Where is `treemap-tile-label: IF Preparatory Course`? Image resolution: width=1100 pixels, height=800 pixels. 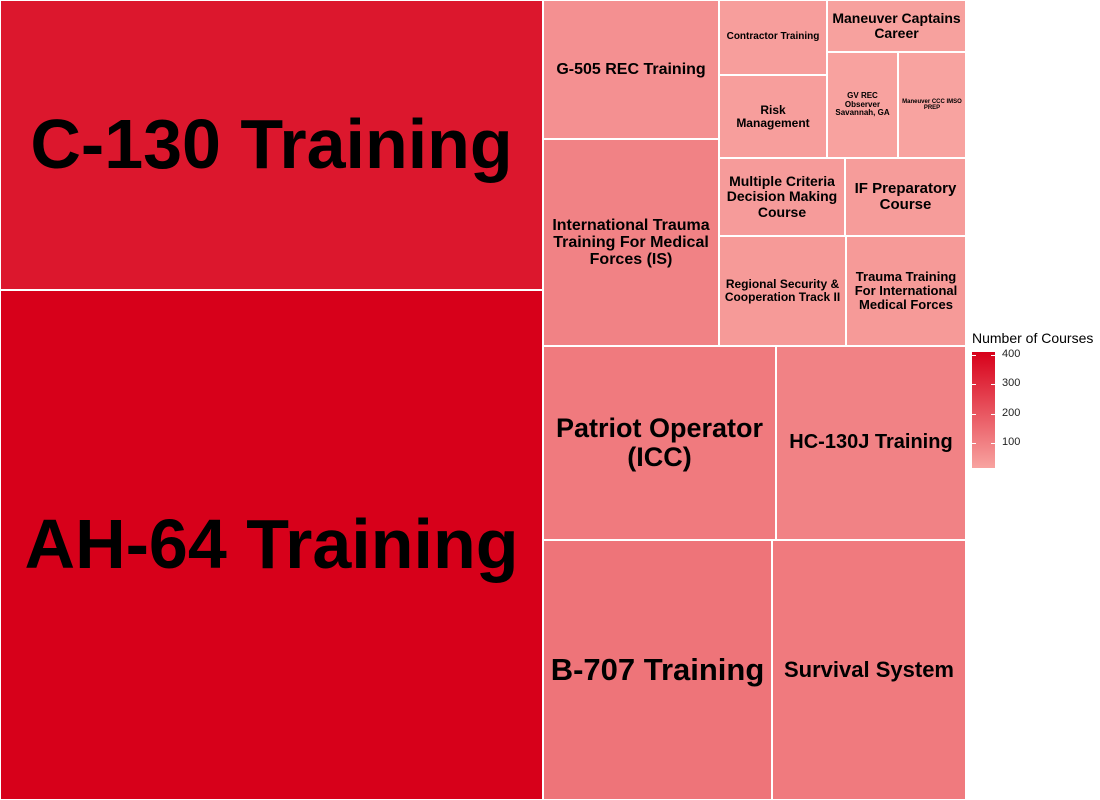
treemap-tile-label: IF Preparatory Course is located at coordinates (905, 196).